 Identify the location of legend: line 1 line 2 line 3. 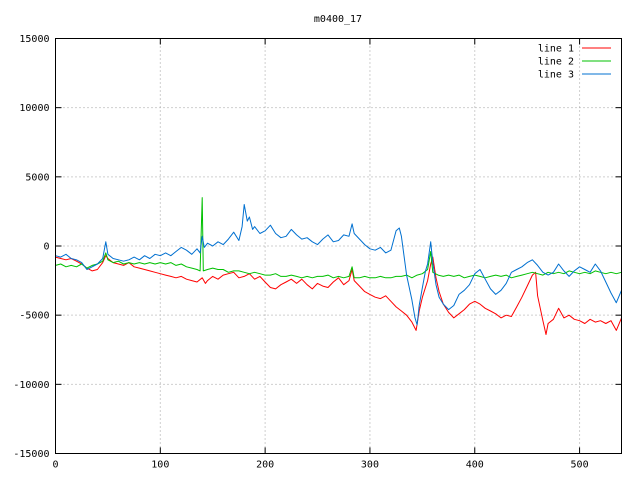
(574, 62).